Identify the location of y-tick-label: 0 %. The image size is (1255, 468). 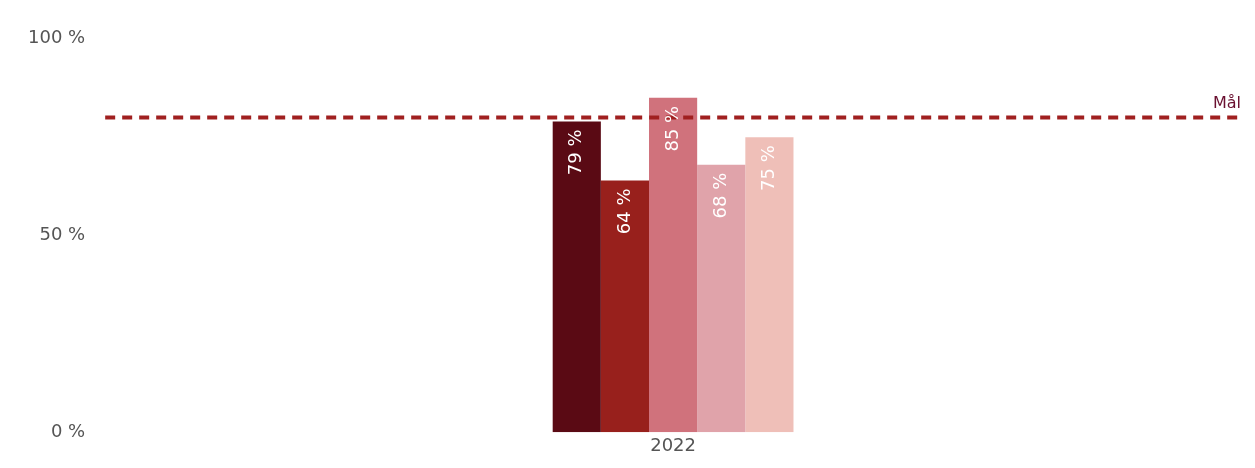
(68, 430).